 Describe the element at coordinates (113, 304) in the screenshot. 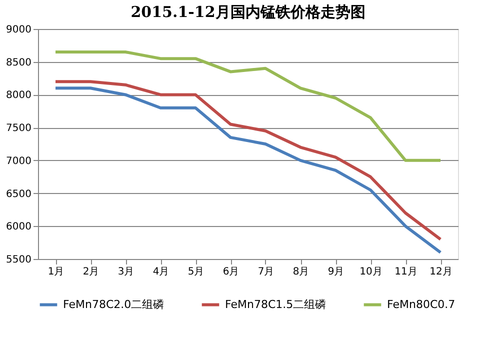

I see `legend-label: FeMn78C2.0二组磷` at that location.